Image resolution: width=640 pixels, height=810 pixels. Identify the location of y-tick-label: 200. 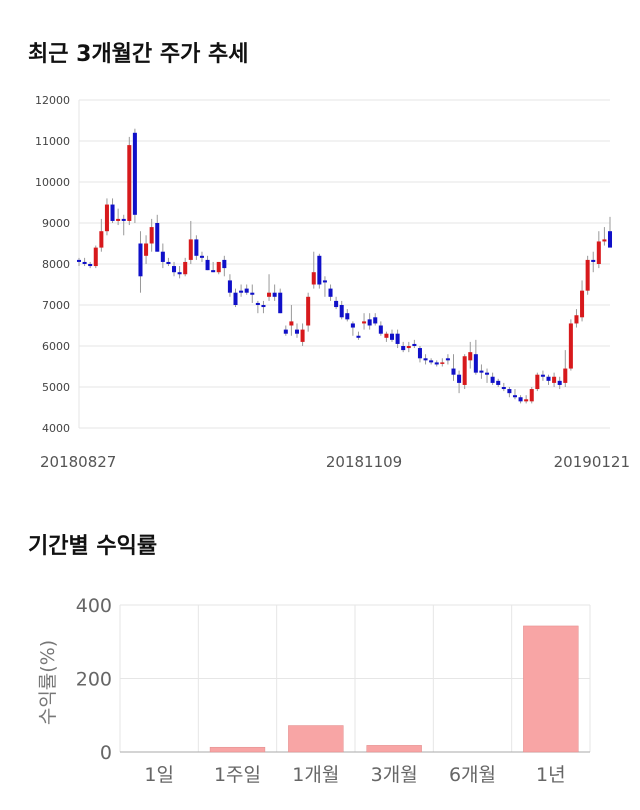
(94, 680).